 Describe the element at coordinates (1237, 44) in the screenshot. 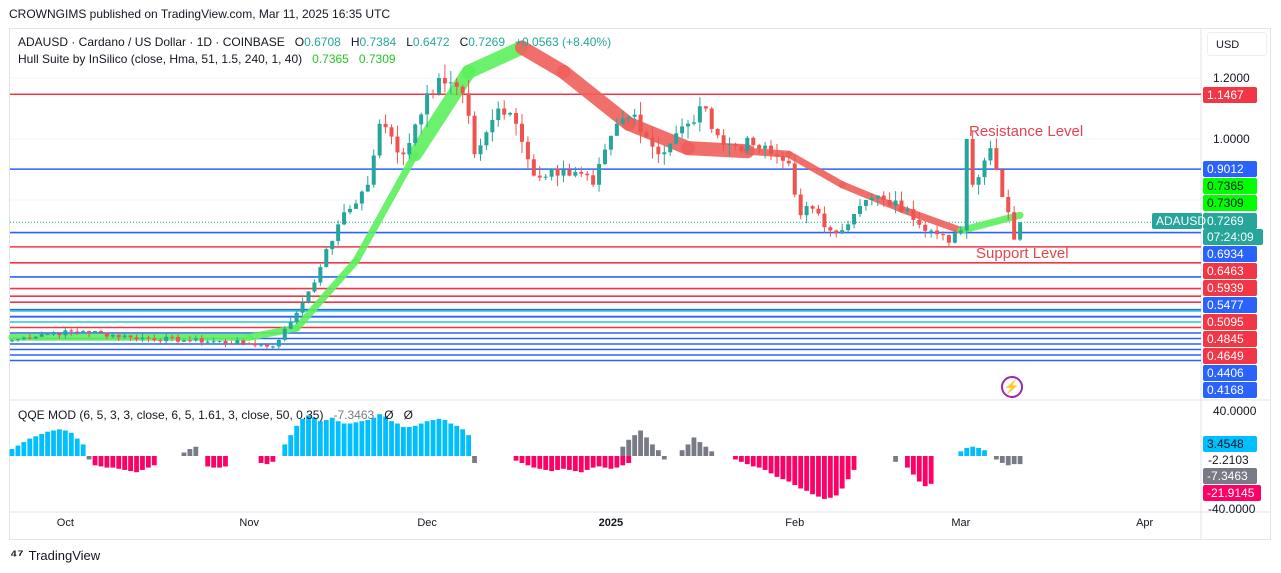

I see `currency-button: USD` at that location.